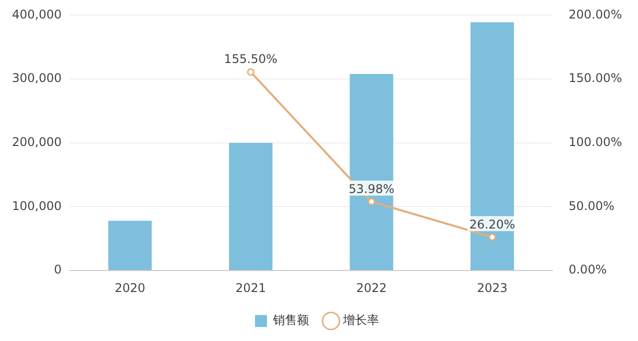 The image size is (638, 341). I want to click on data-label: 53.98%, so click(371, 189).